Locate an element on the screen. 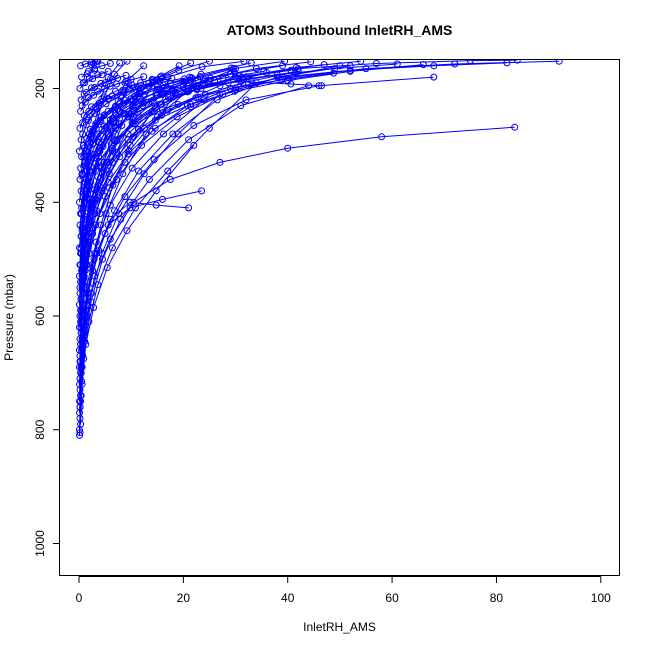  y-tick-label: 1000 is located at coordinates (40, 543).